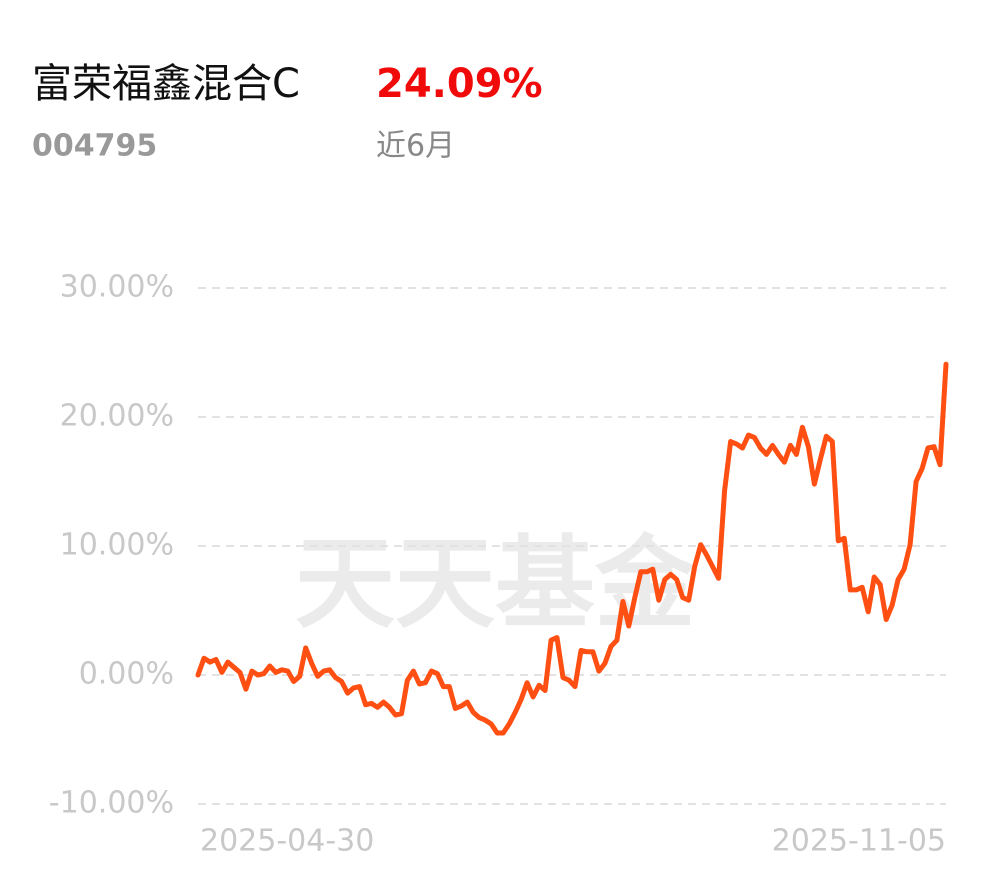 This screenshot has width=990, height=882. What do you see at coordinates (166, 84) in the screenshot?
I see `fund-name: 富荣福鑫混合C` at bounding box center [166, 84].